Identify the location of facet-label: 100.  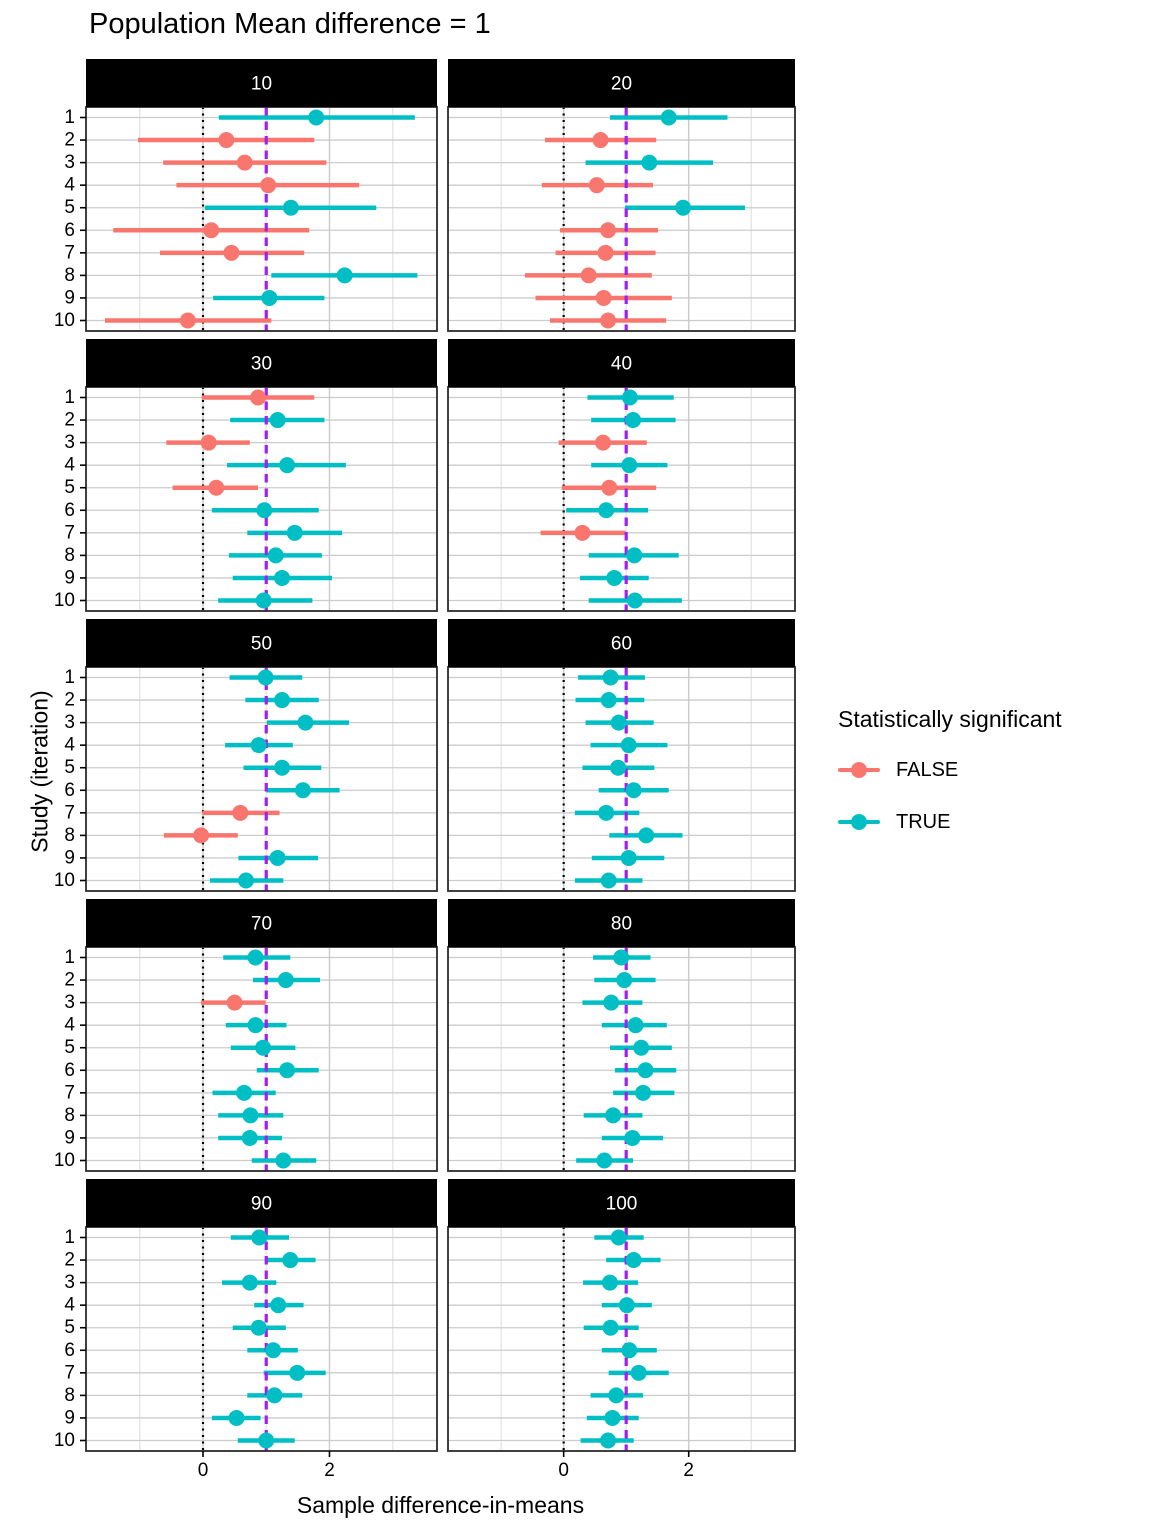
(622, 1204).